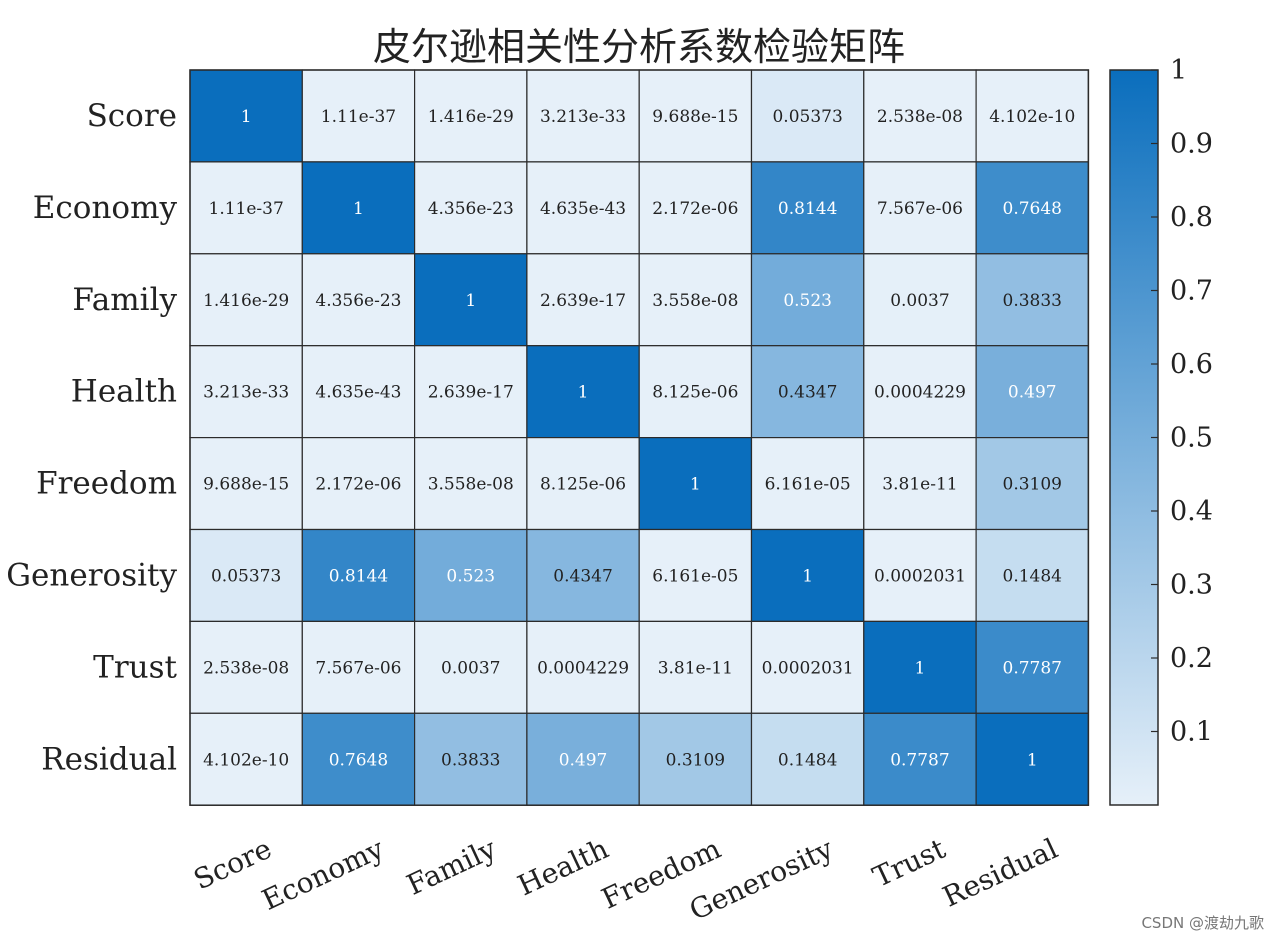 The image size is (1280, 941). I want to click on colorbar-tick-label: 0.3, so click(1191, 585).